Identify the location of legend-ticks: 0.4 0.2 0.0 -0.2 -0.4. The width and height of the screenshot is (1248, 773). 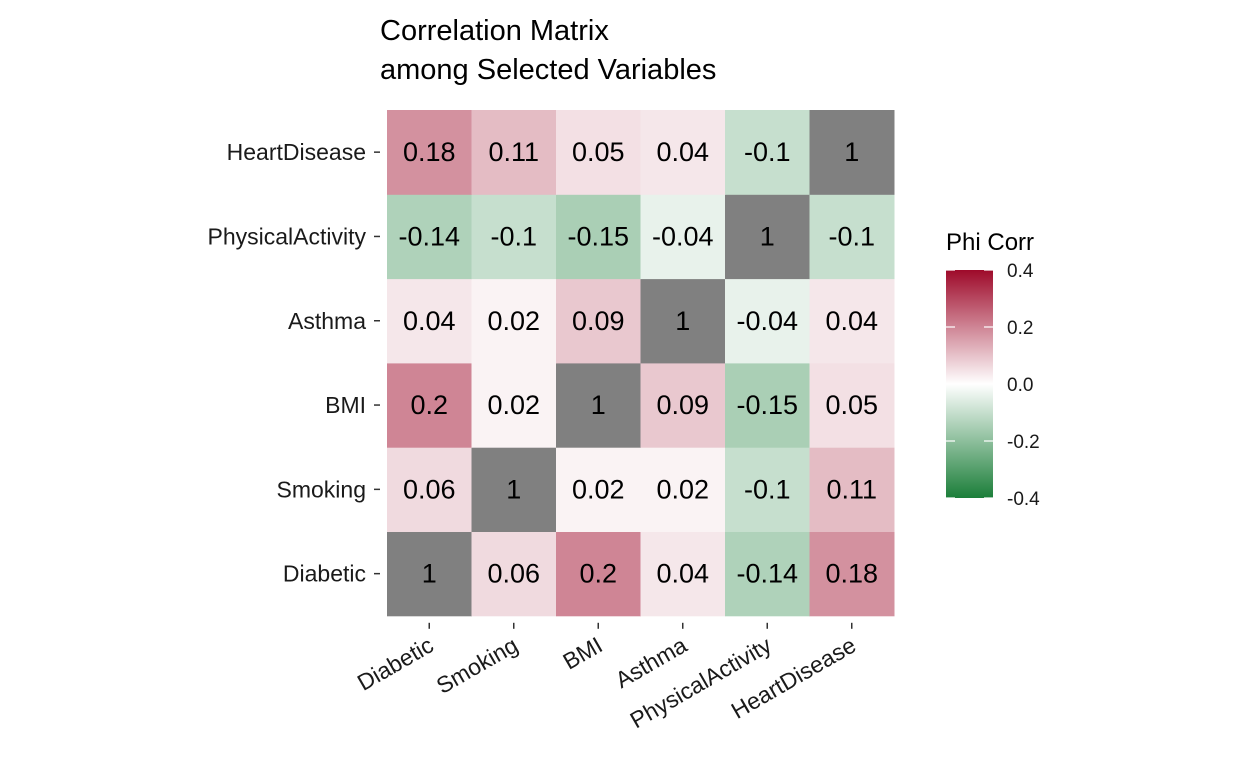
(993, 385).